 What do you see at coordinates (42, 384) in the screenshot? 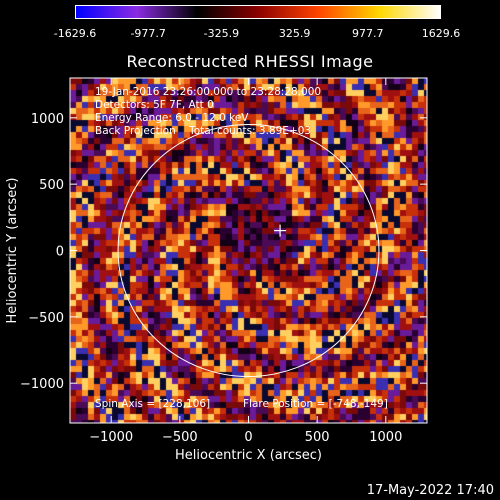
I see `y-tick-label: −1000` at bounding box center [42, 384].